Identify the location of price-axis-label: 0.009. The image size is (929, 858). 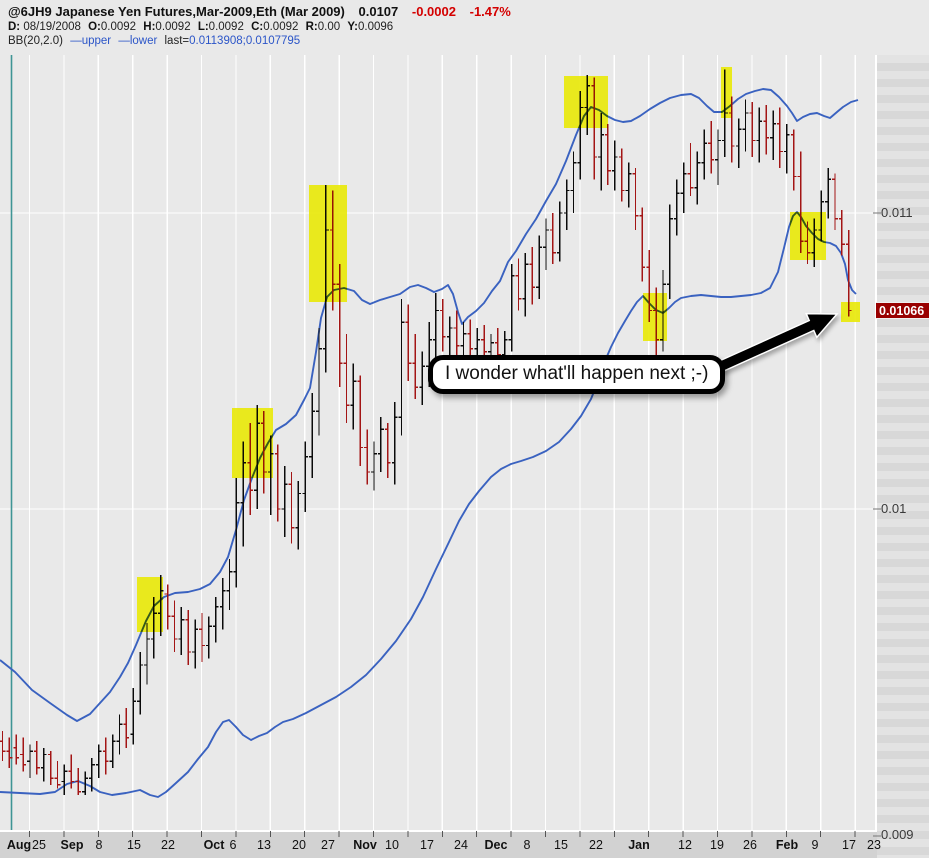
(897, 834).